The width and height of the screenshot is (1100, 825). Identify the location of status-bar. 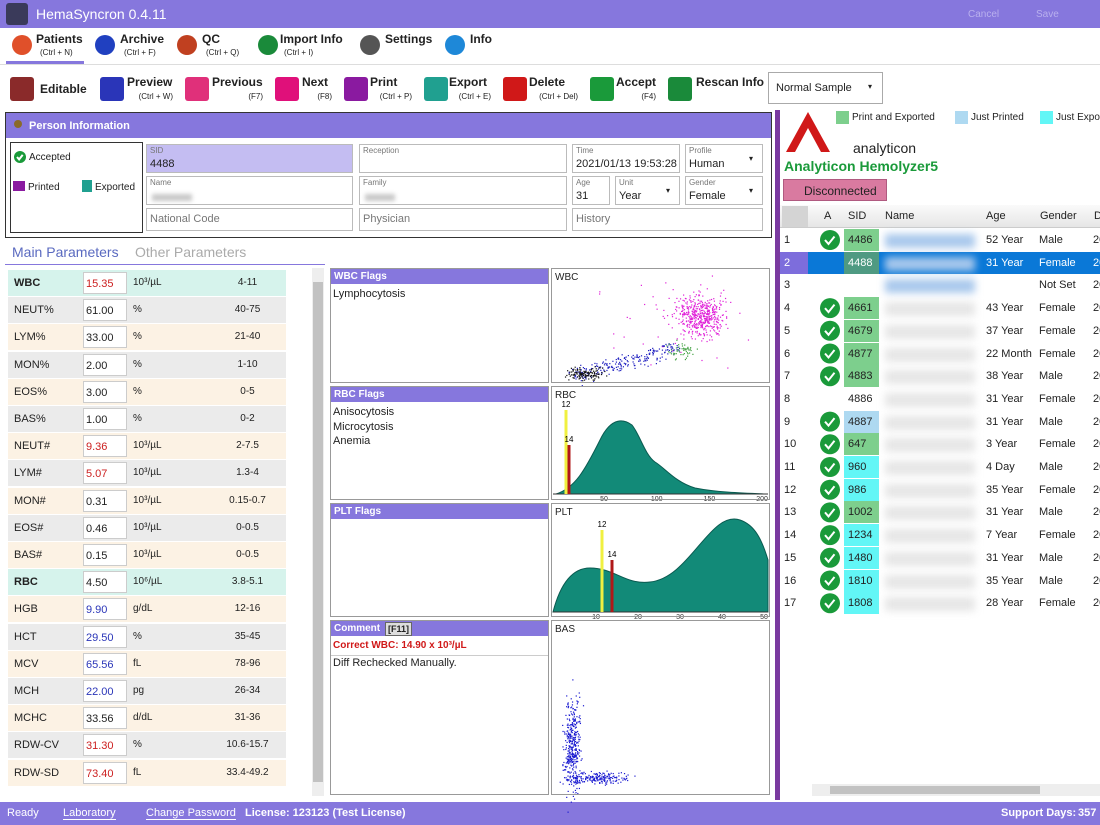
(550, 813).